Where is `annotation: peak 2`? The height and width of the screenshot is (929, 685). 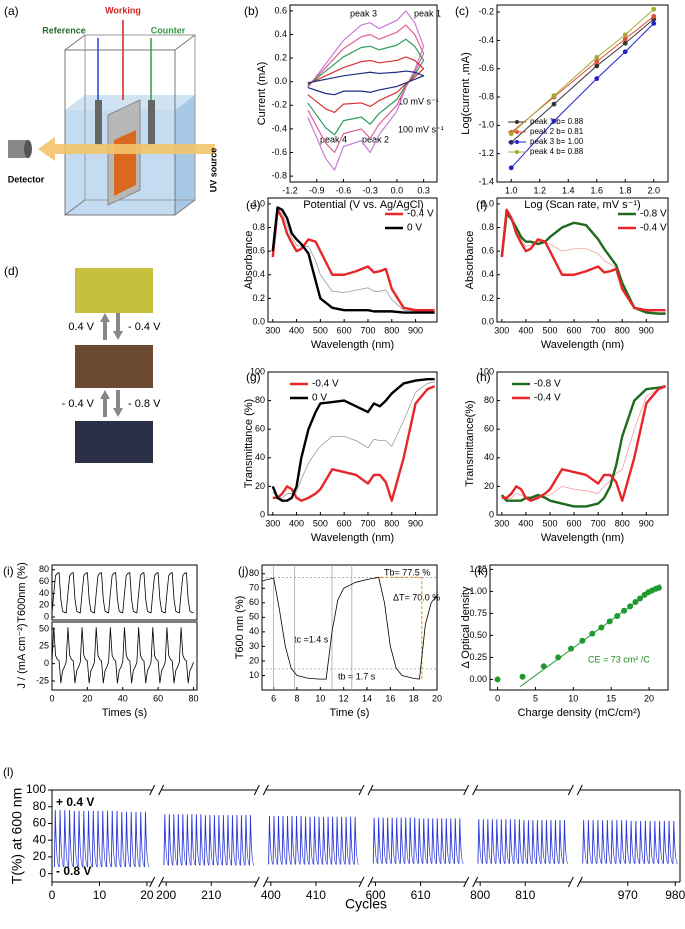 annotation: peak 2 is located at coordinates (375, 139).